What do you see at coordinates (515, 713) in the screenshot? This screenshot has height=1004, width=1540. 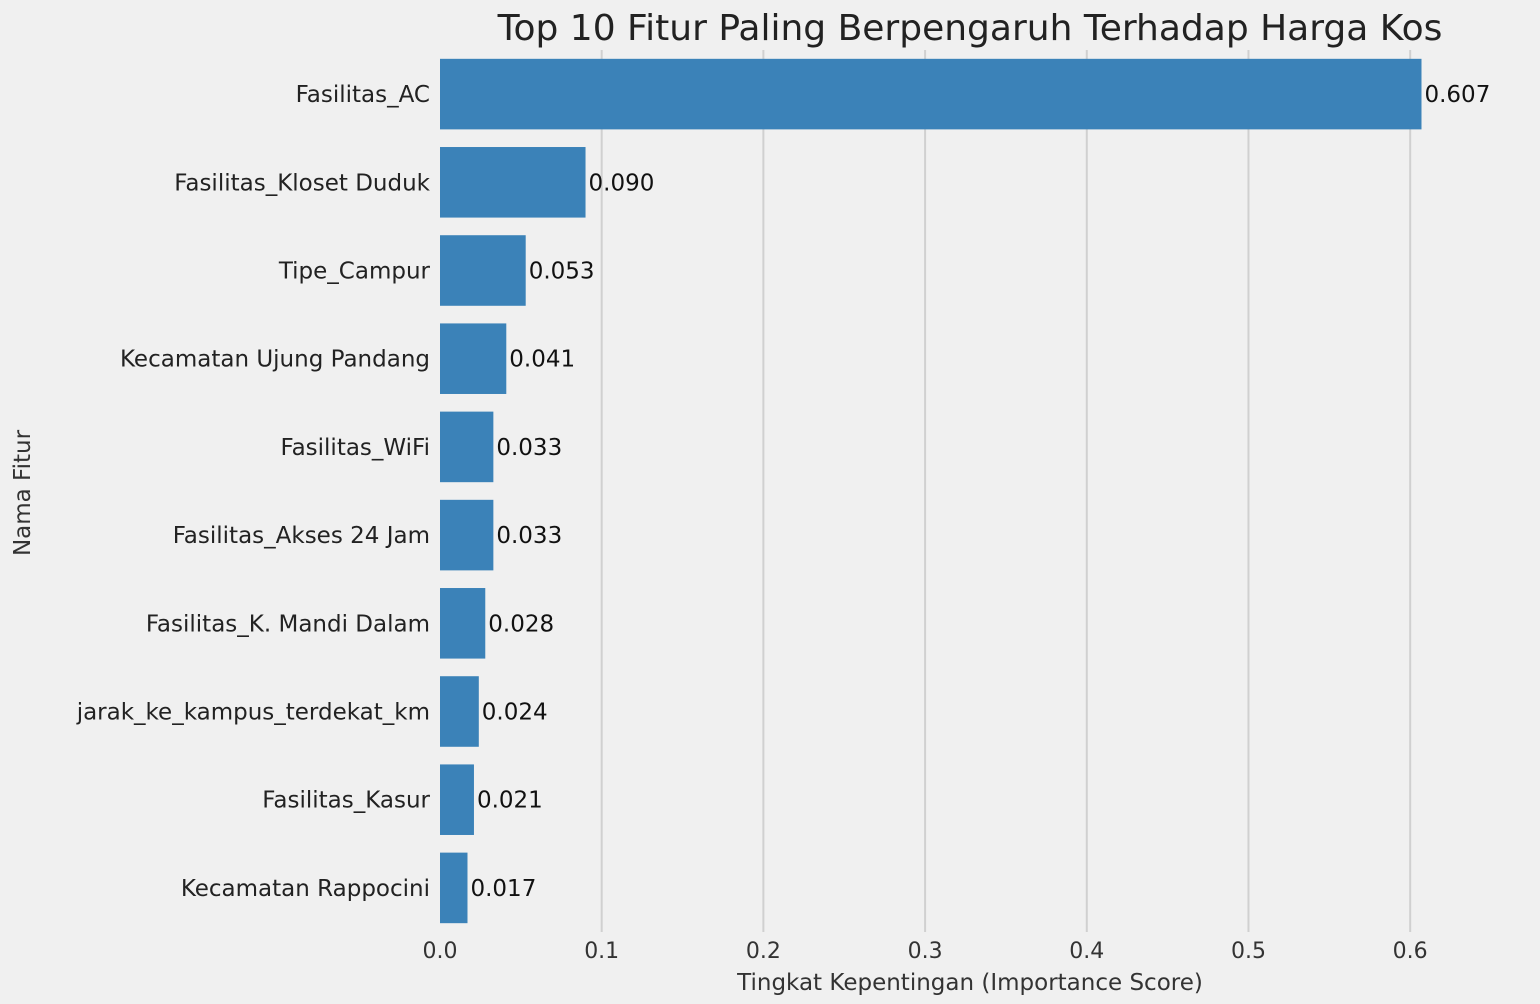 I see `bar-value-label: 0.024` at bounding box center [515, 713].